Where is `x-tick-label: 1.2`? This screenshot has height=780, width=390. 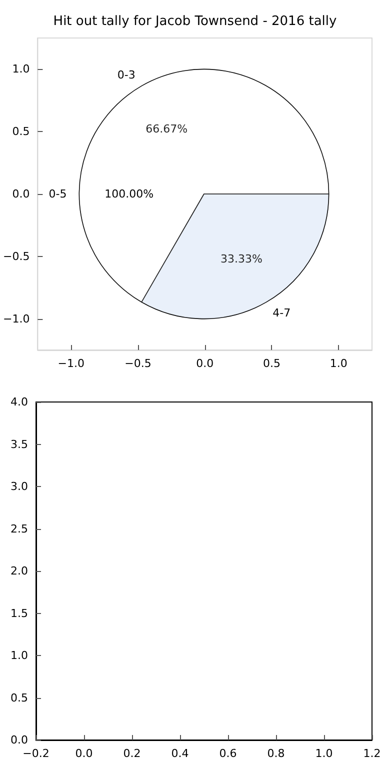 x-tick-label: 1.2 is located at coordinates (372, 753).